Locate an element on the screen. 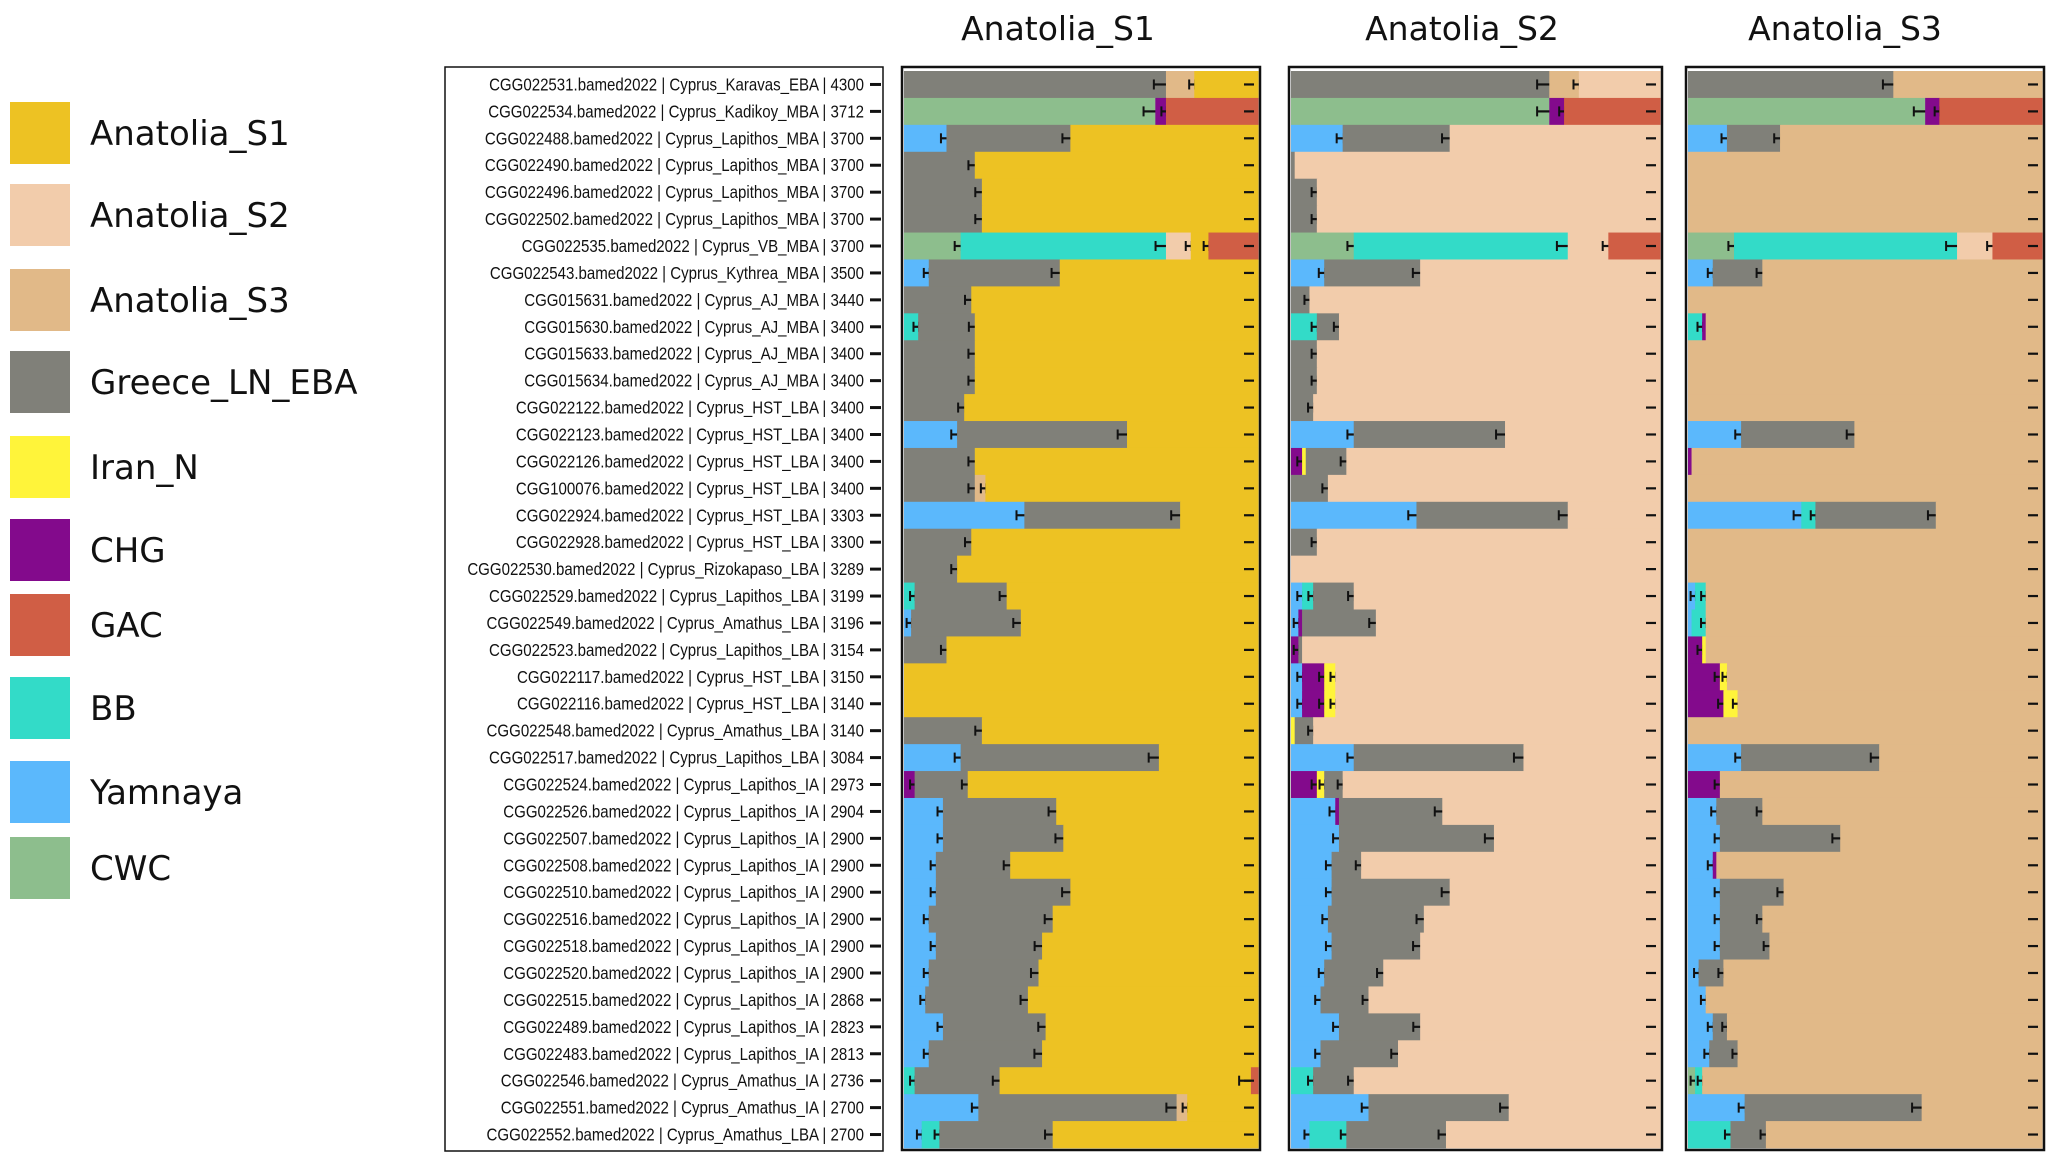 The width and height of the screenshot is (2048, 1152). legend-label-chg: CHG is located at coordinates (128, 551).